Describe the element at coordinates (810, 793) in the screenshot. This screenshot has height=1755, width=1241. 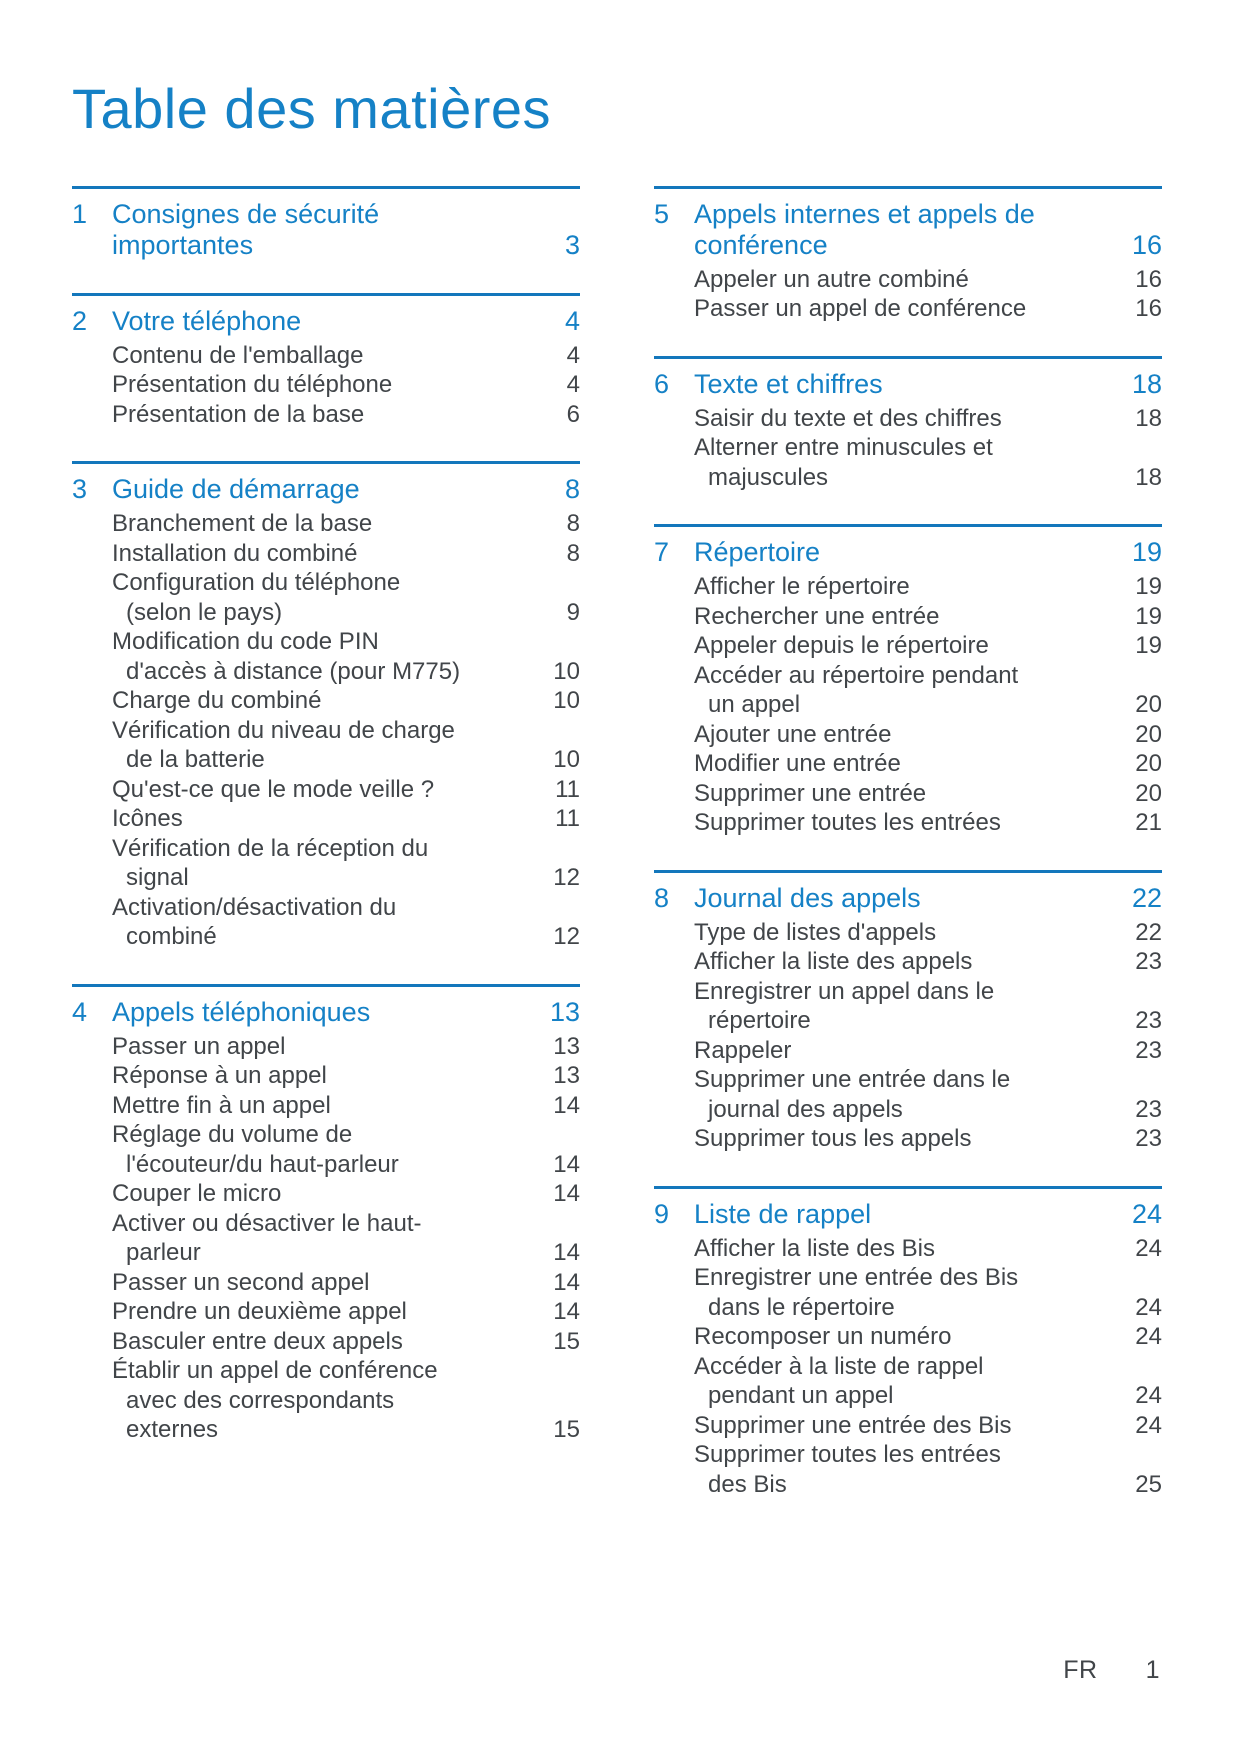
I see `toc-entry-label: Supprimer une entrée` at that location.